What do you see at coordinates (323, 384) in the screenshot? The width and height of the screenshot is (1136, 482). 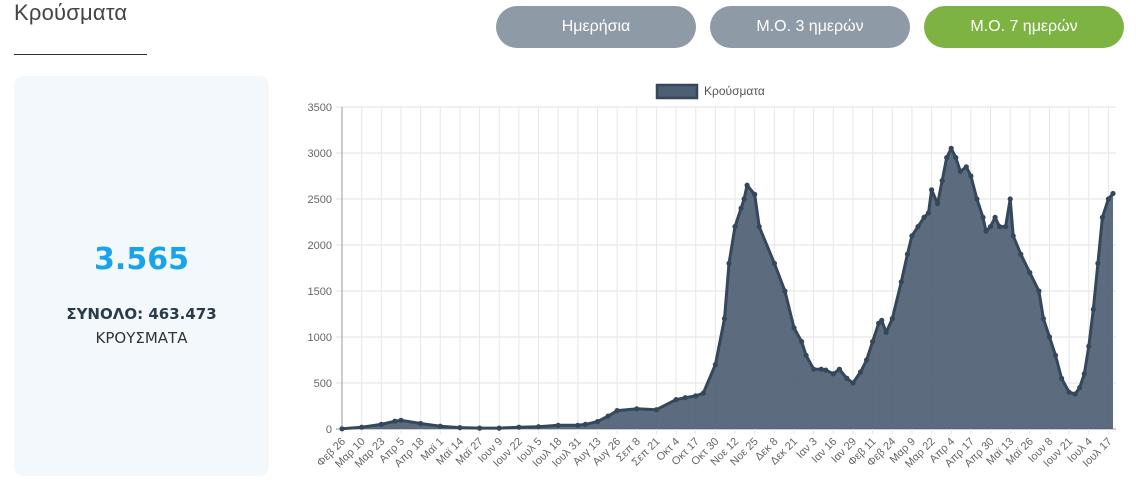 I see `y-tick-label: 500` at bounding box center [323, 384].